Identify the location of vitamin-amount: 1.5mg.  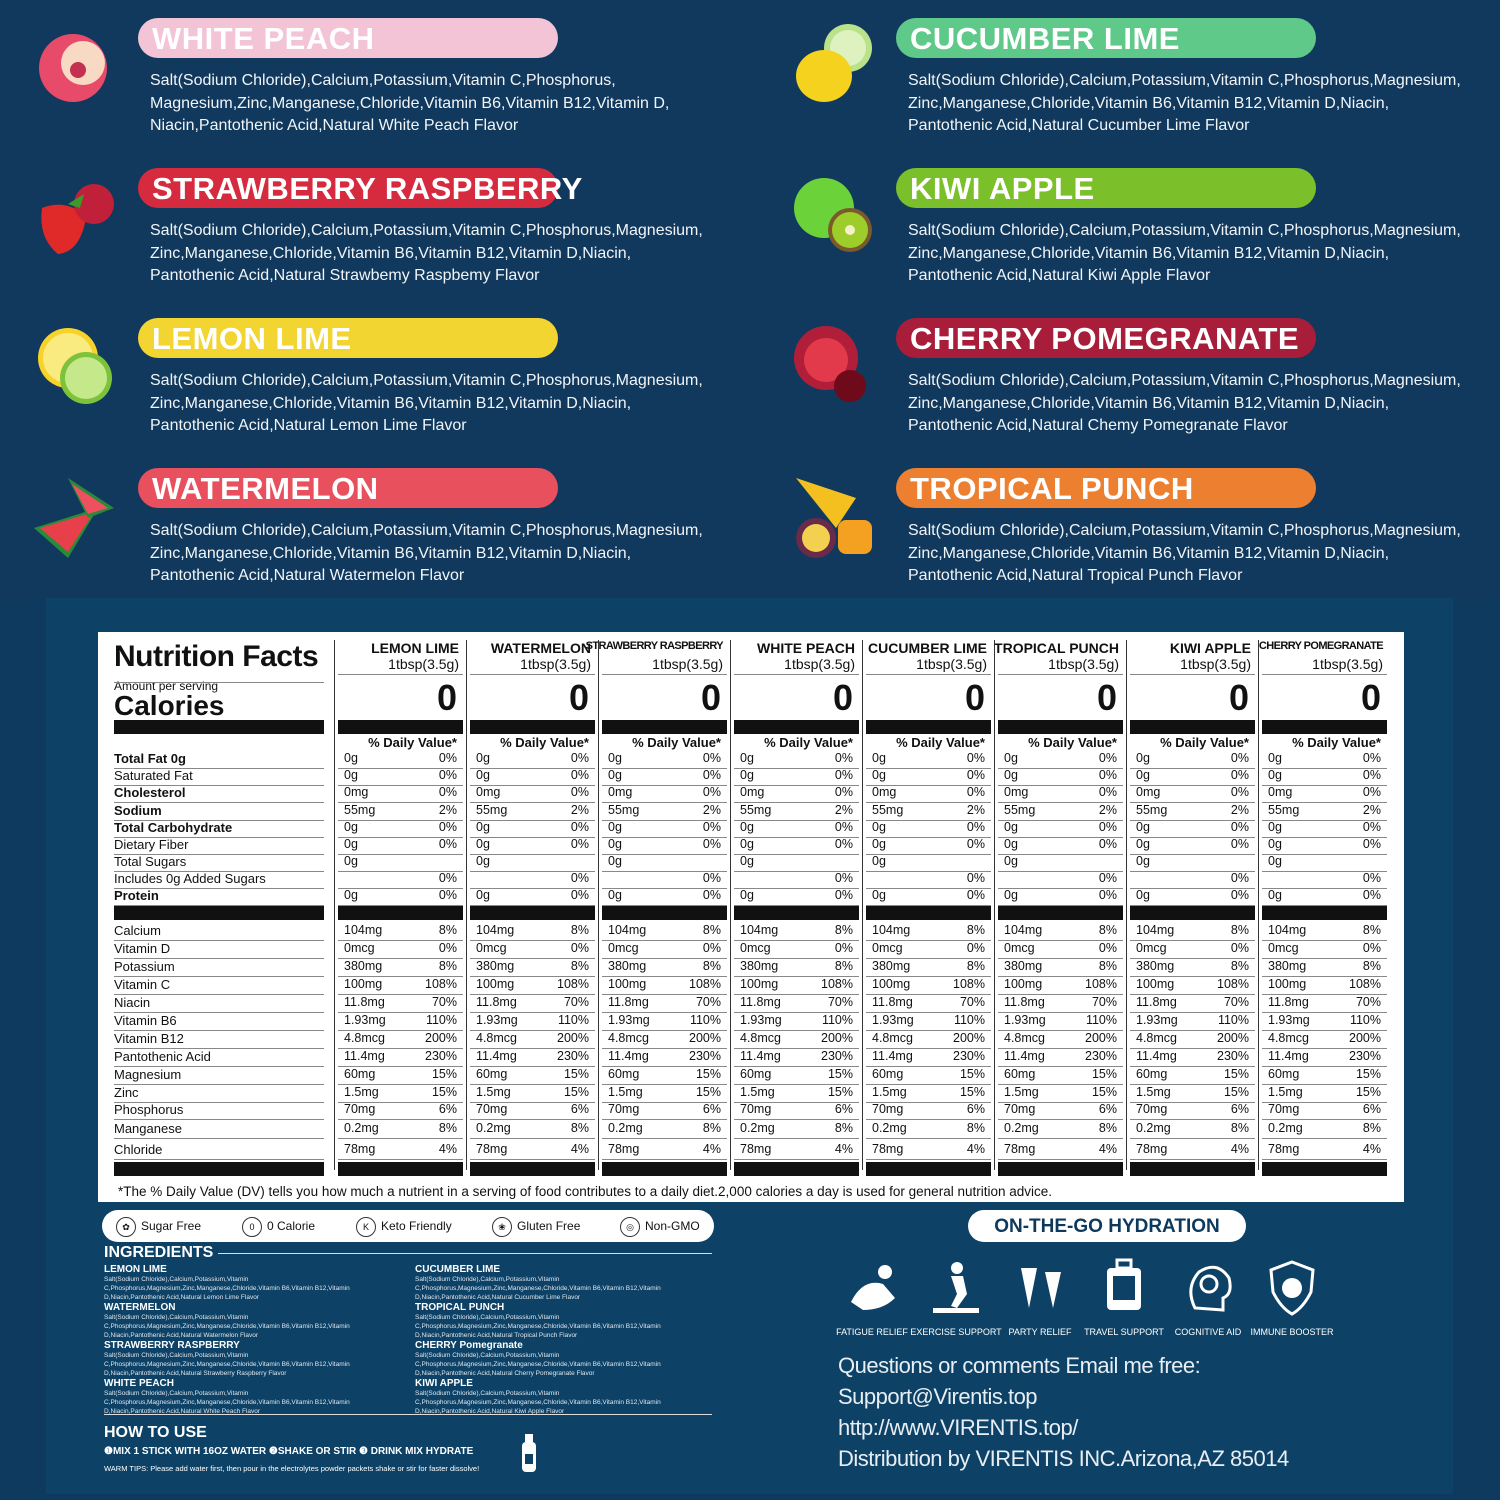
(493, 1092).